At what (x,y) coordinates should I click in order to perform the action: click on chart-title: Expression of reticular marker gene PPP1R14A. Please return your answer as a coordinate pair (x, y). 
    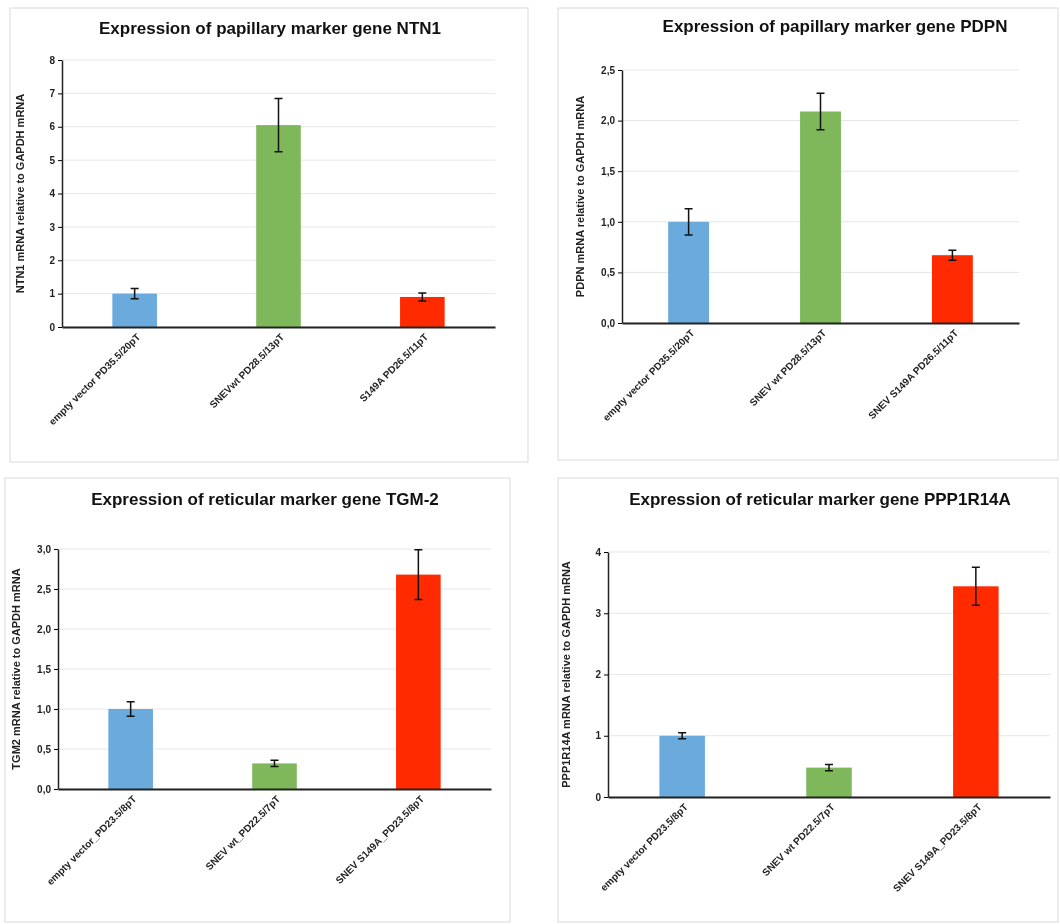
    Looking at the image, I should click on (820, 499).